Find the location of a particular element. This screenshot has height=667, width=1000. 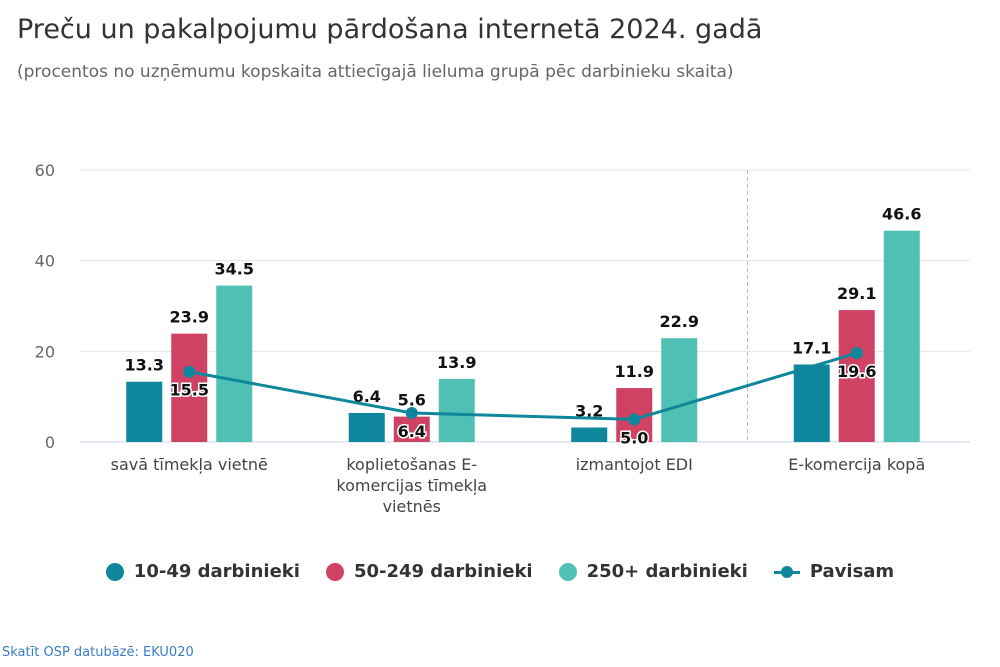

y-tick-label: 40 is located at coordinates (45, 261).